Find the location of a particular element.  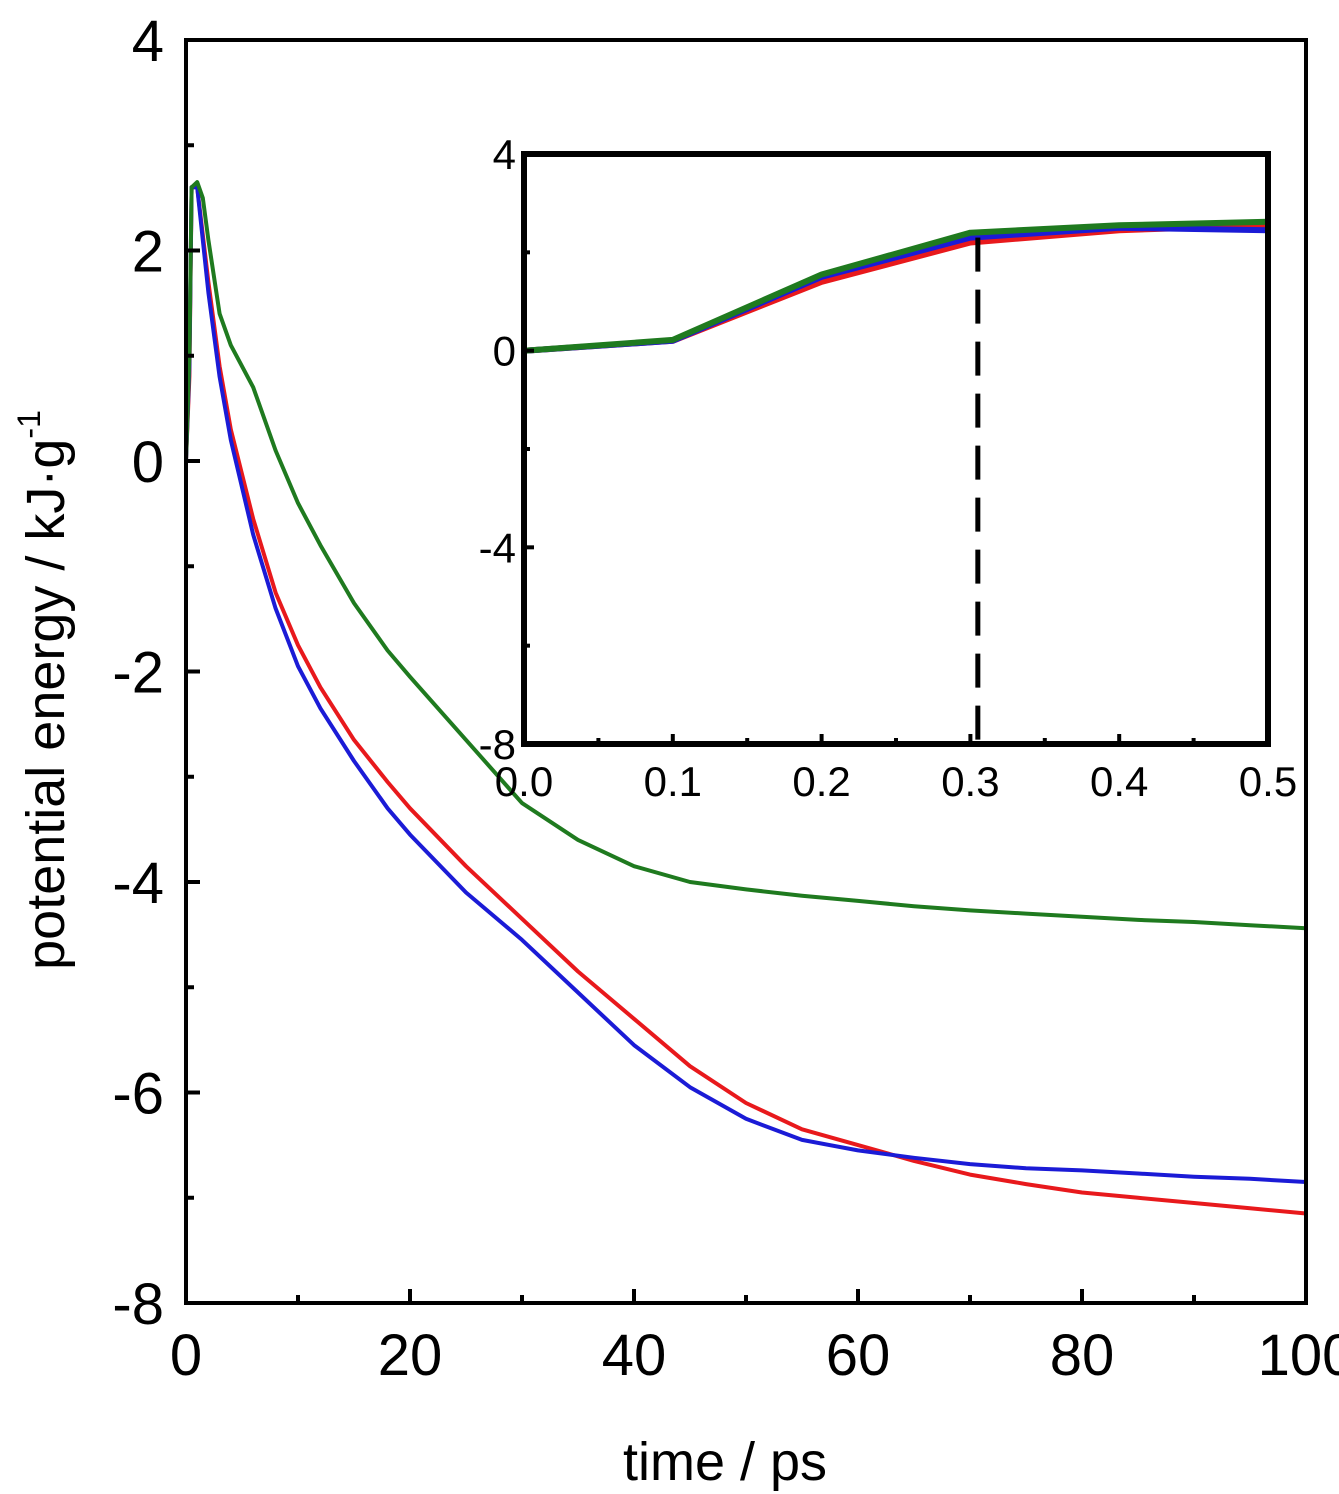

main-x-tick-label: 100 is located at coordinates (1298, 1355).